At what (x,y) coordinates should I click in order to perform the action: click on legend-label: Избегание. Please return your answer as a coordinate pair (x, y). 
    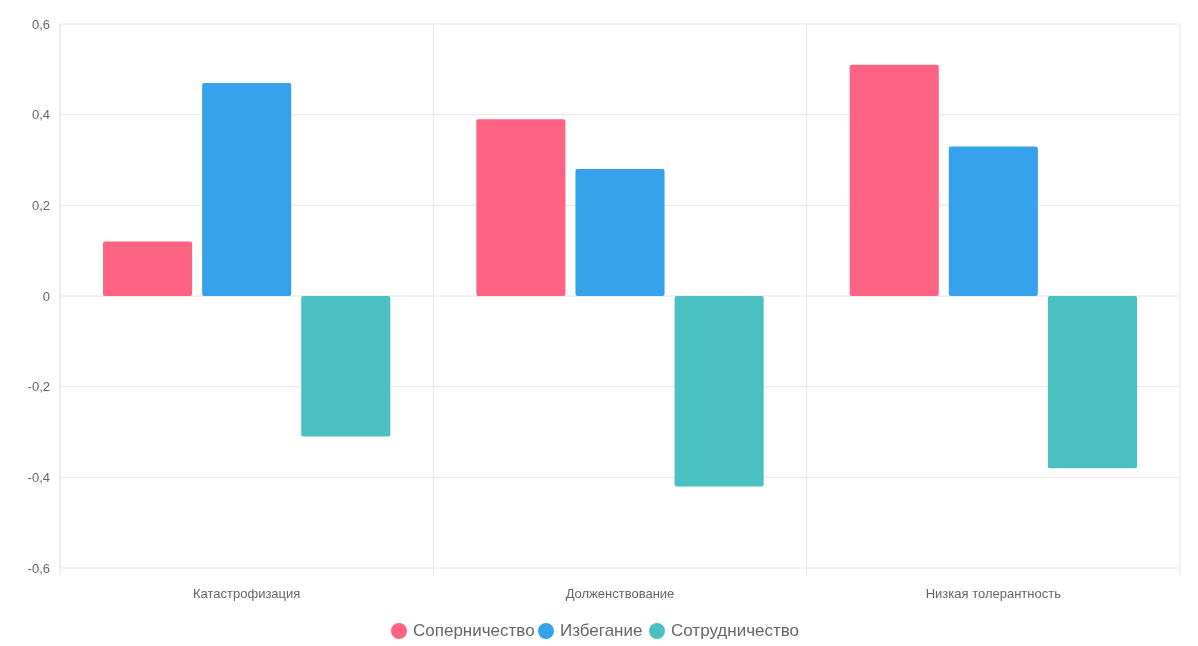
    Looking at the image, I should click on (601, 630).